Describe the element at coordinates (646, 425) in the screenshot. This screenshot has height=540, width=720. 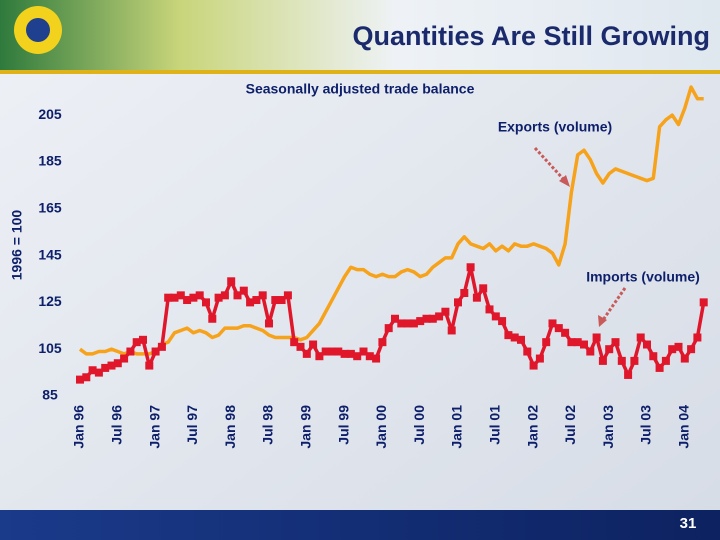
I see `x-tick-label: Jul 03` at that location.